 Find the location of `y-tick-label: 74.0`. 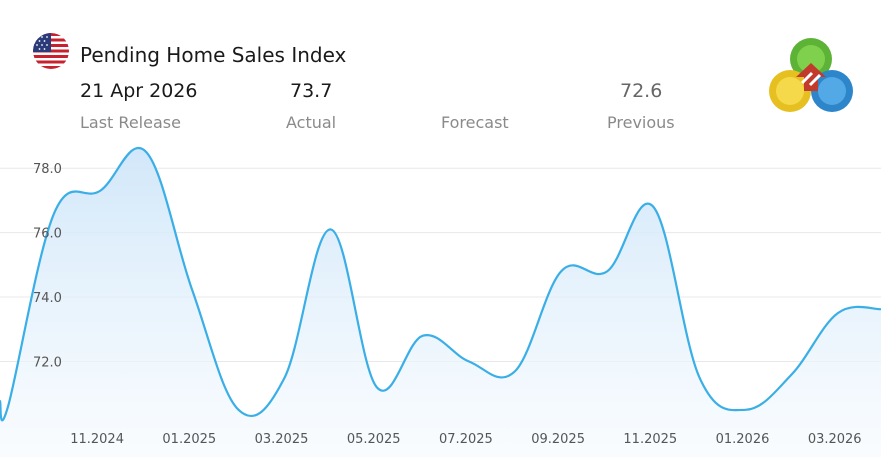

y-tick-label: 74.0 is located at coordinates (47, 298).